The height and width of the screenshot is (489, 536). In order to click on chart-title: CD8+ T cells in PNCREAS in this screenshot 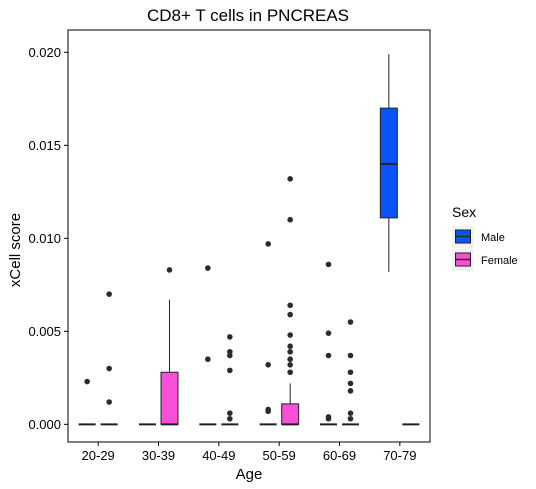, I will do `click(248, 15)`.